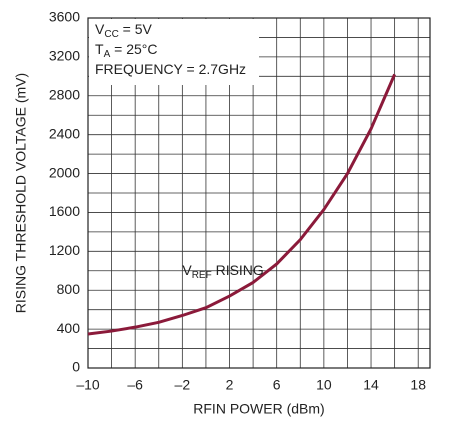  What do you see at coordinates (174, 52) in the screenshot?
I see `conditions-box` at bounding box center [174, 52].